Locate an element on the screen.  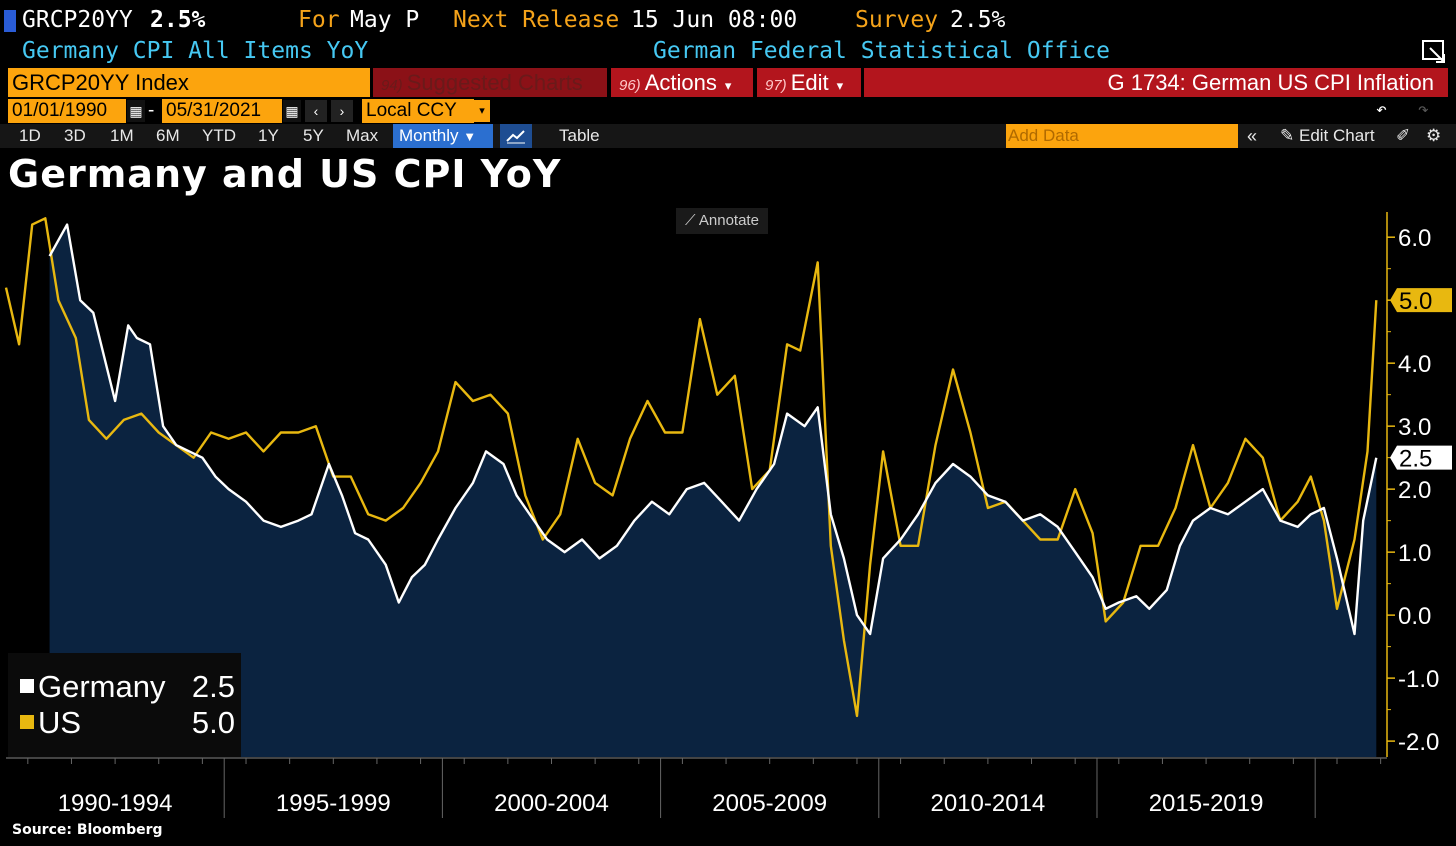
x-category-label: 2000-2004 is located at coordinates (551, 803).